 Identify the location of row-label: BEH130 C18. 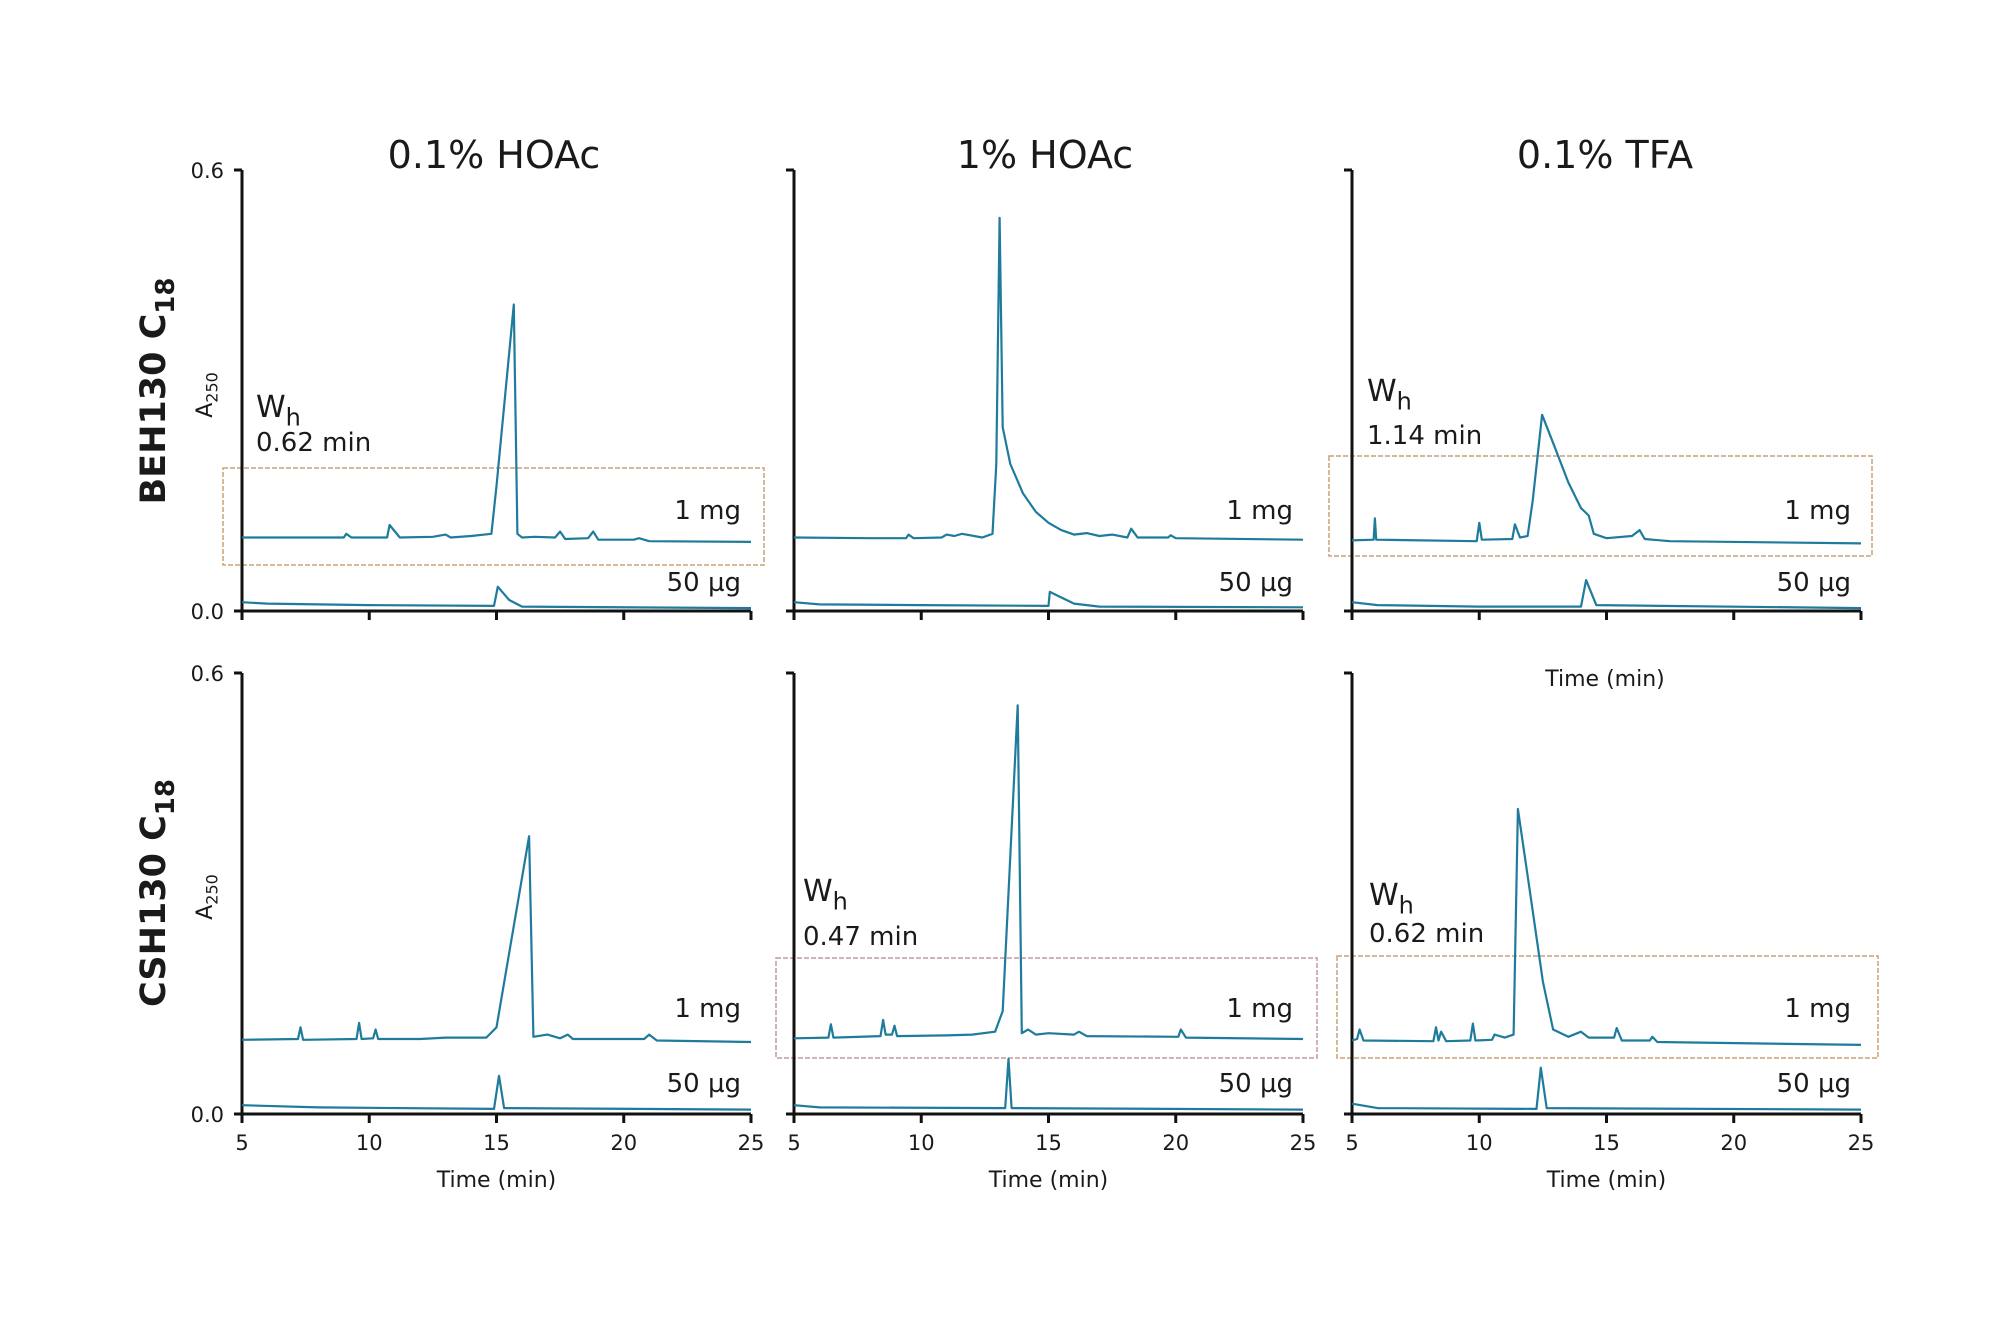
(157, 391).